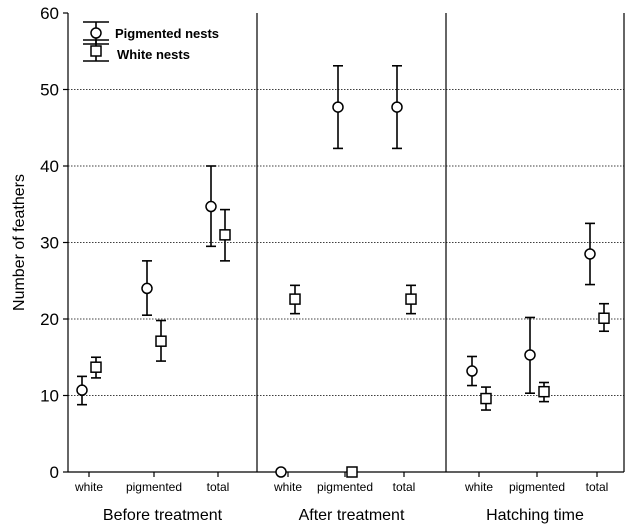  Describe the element at coordinates (96, 33) in the screenshot. I see `legend-circle-marker` at that location.